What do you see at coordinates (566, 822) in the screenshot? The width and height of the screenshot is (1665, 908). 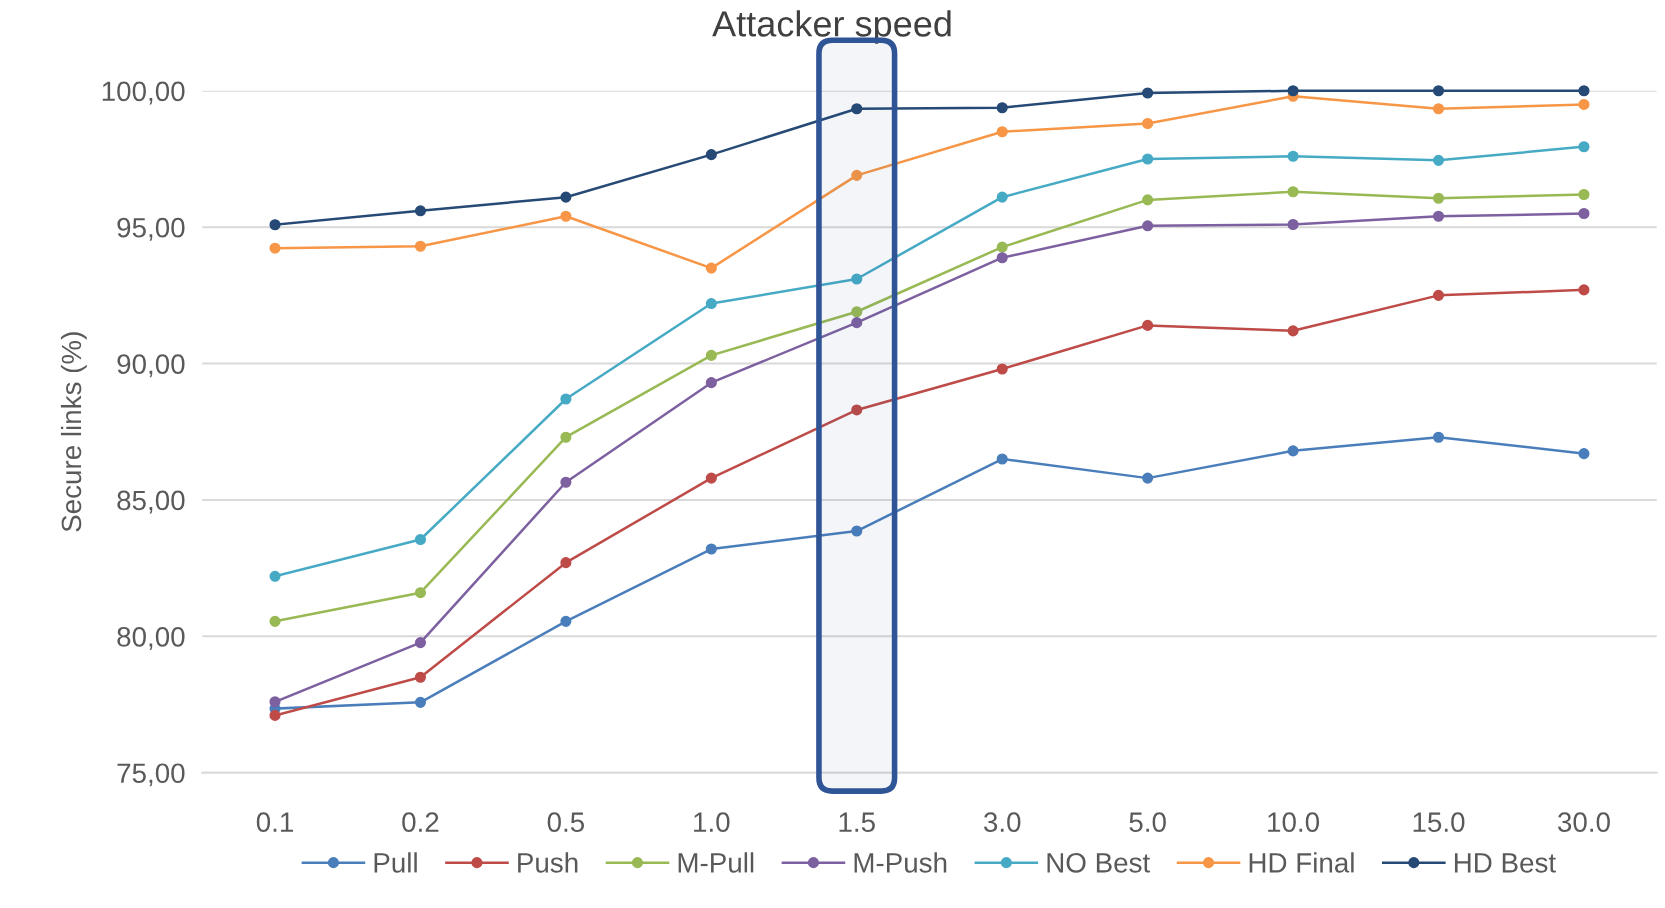 I see `x-tick-label: 0.5` at bounding box center [566, 822].